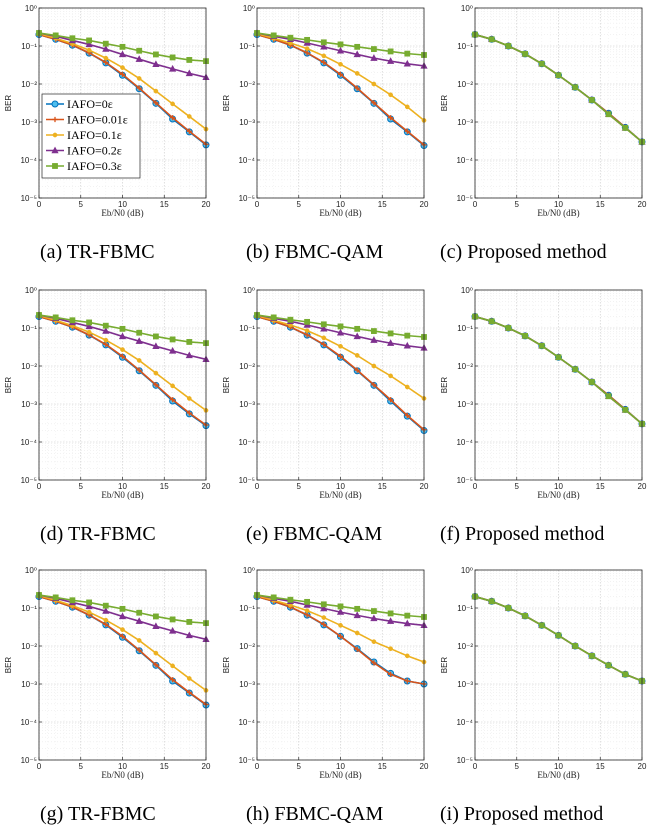 This screenshot has height=832, width=647. What do you see at coordinates (247, 404) in the screenshot?
I see `y-tick-label: 10⁻³` at bounding box center [247, 404].